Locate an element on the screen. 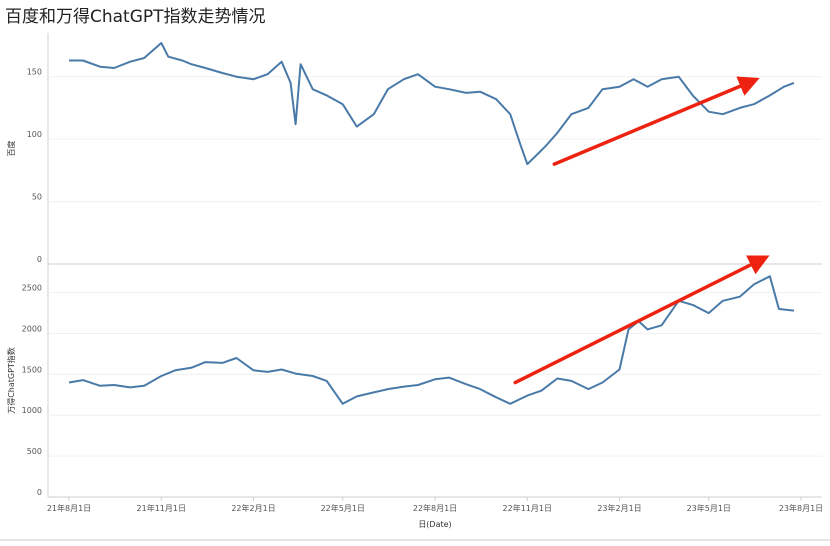  y-tick-label: 100 is located at coordinates (34, 134).